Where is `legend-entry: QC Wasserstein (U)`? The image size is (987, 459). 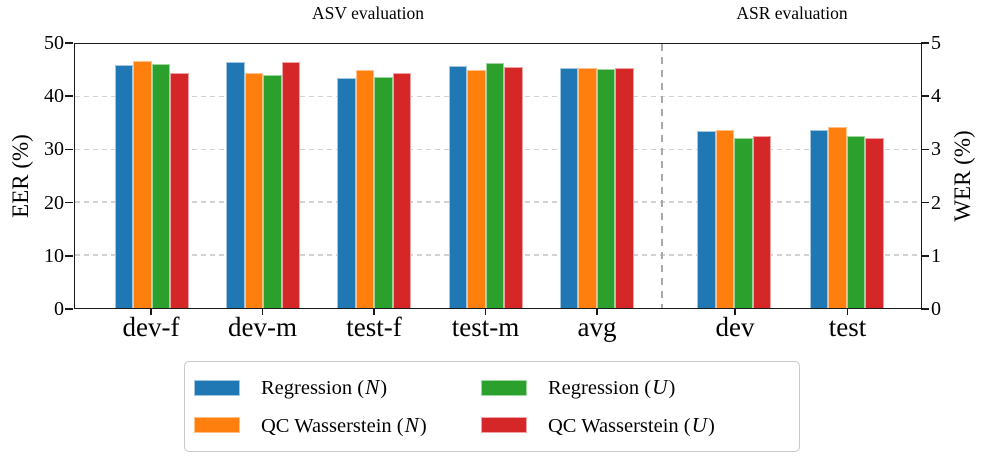
legend-entry: QC Wasserstein (U) is located at coordinates (637, 425).